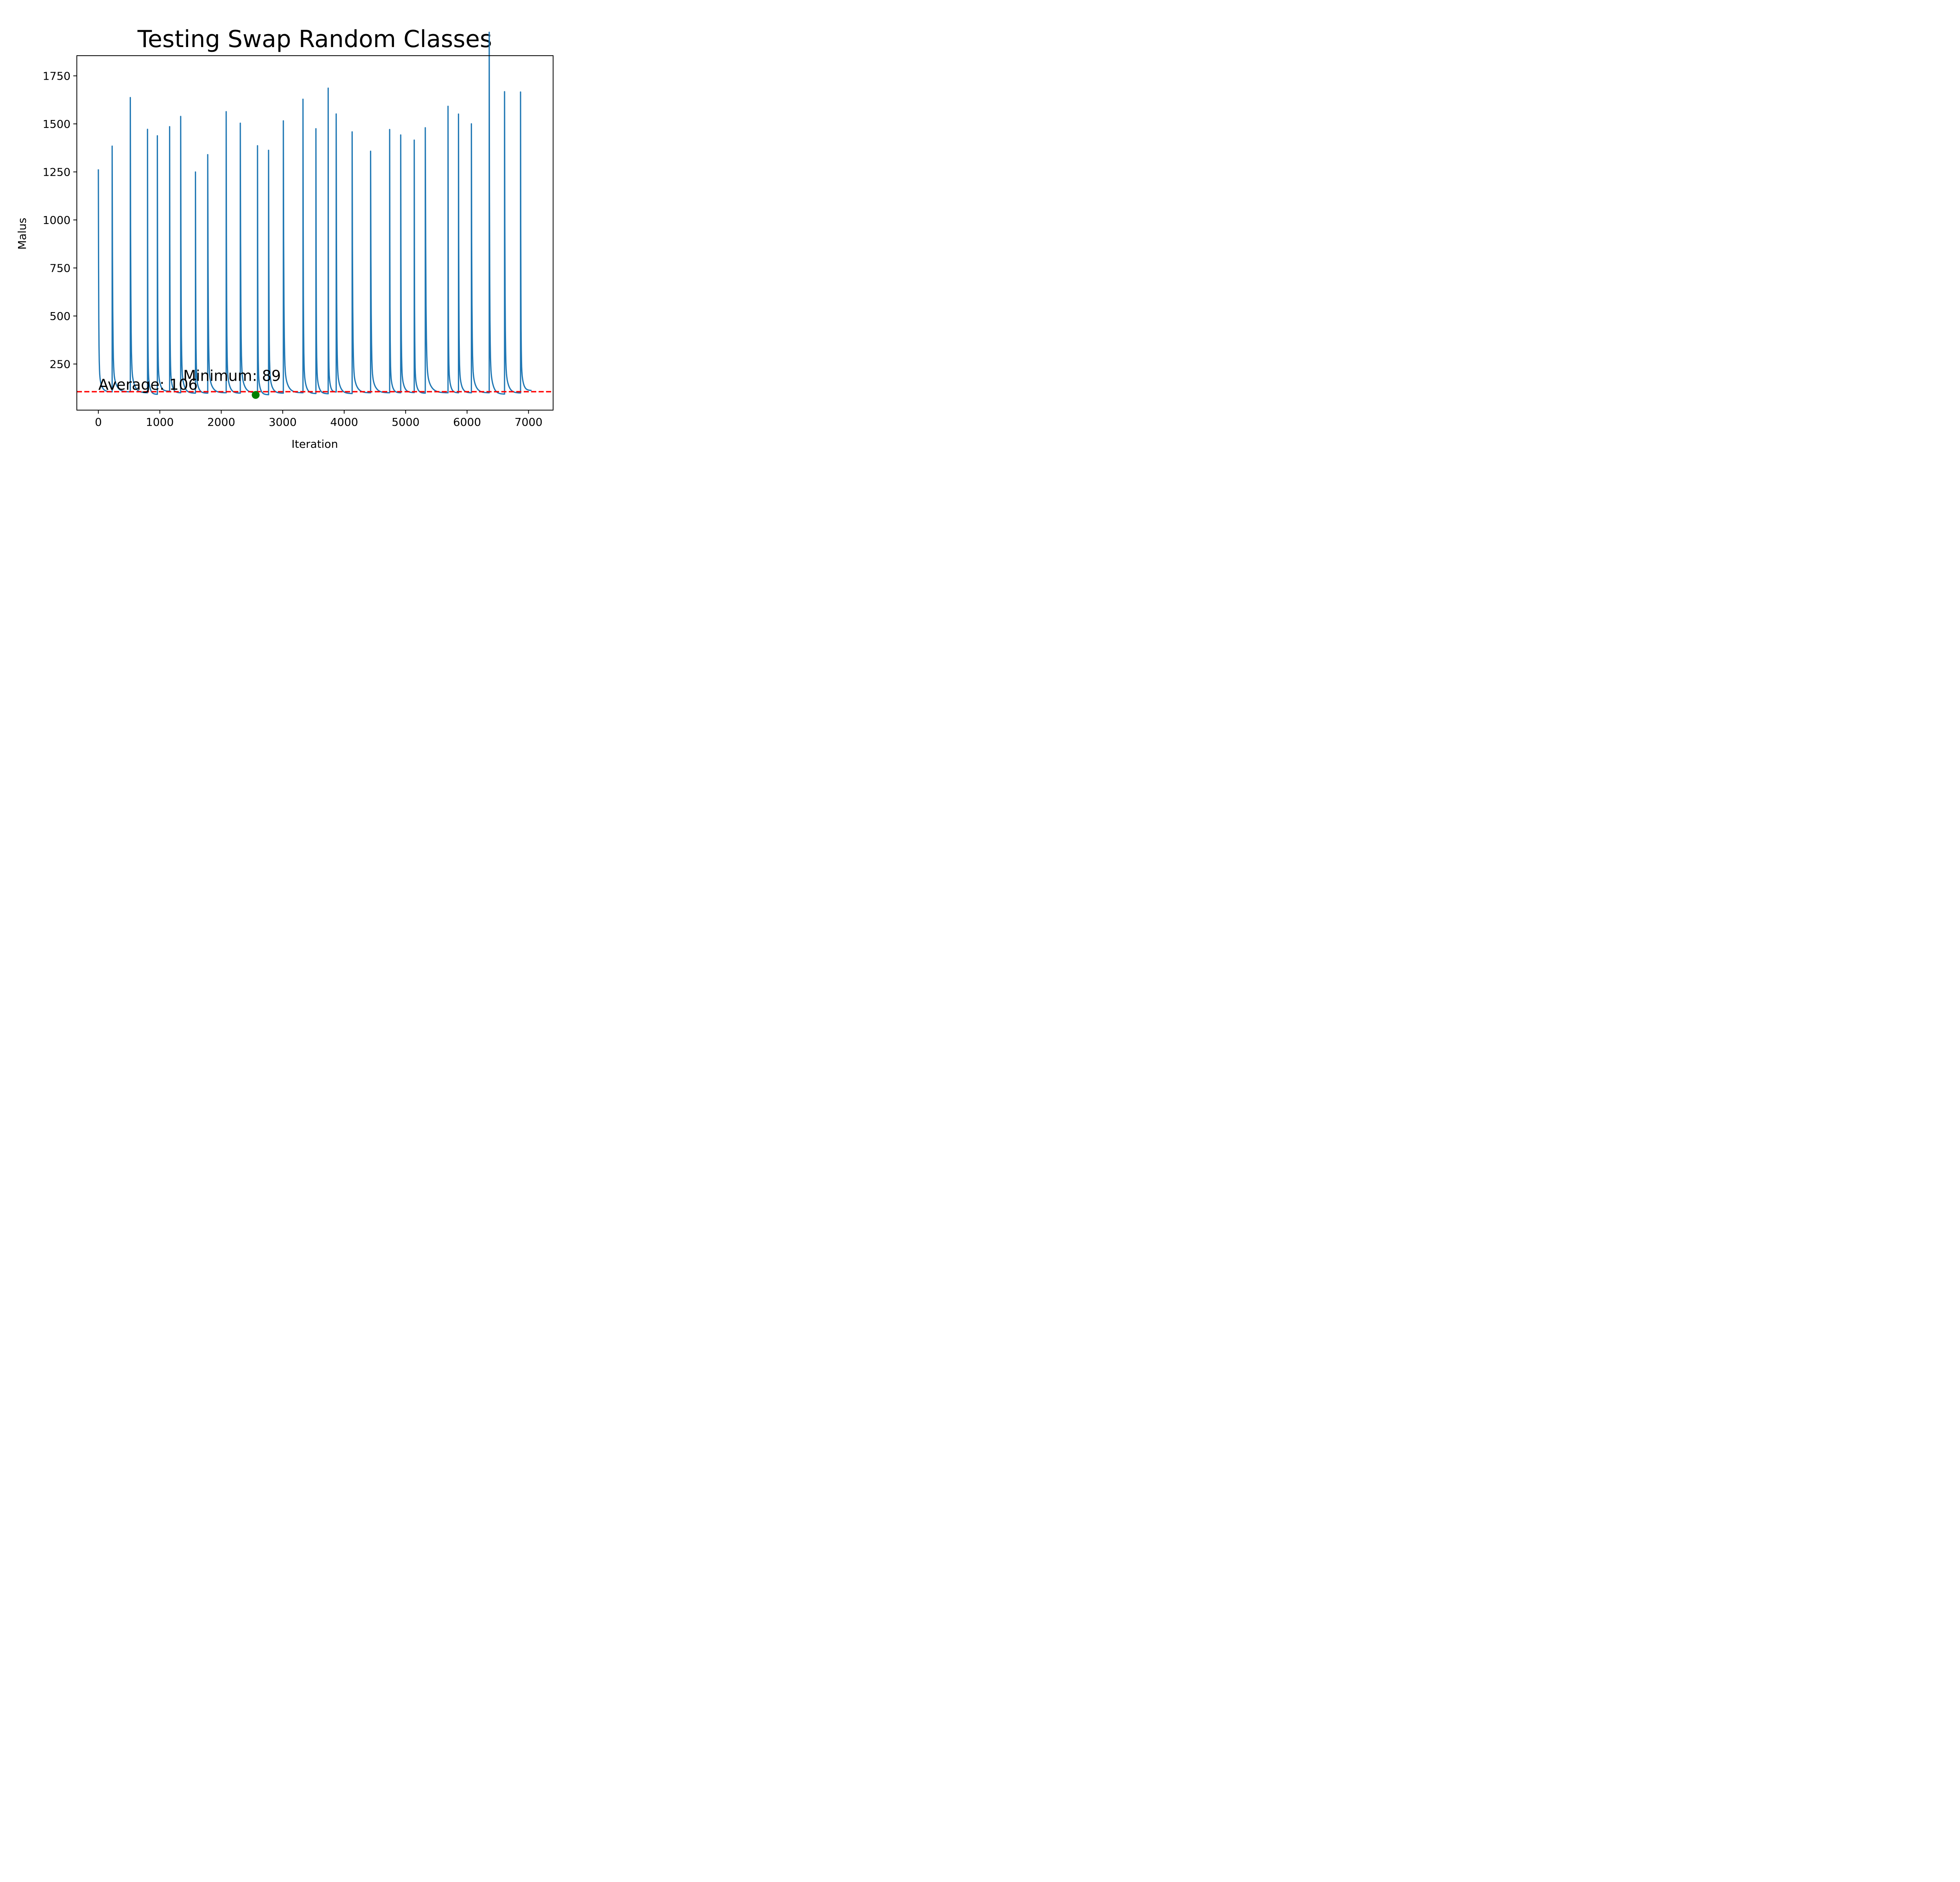  What do you see at coordinates (61, 364) in the screenshot?
I see `y-tick-label: 250` at bounding box center [61, 364].